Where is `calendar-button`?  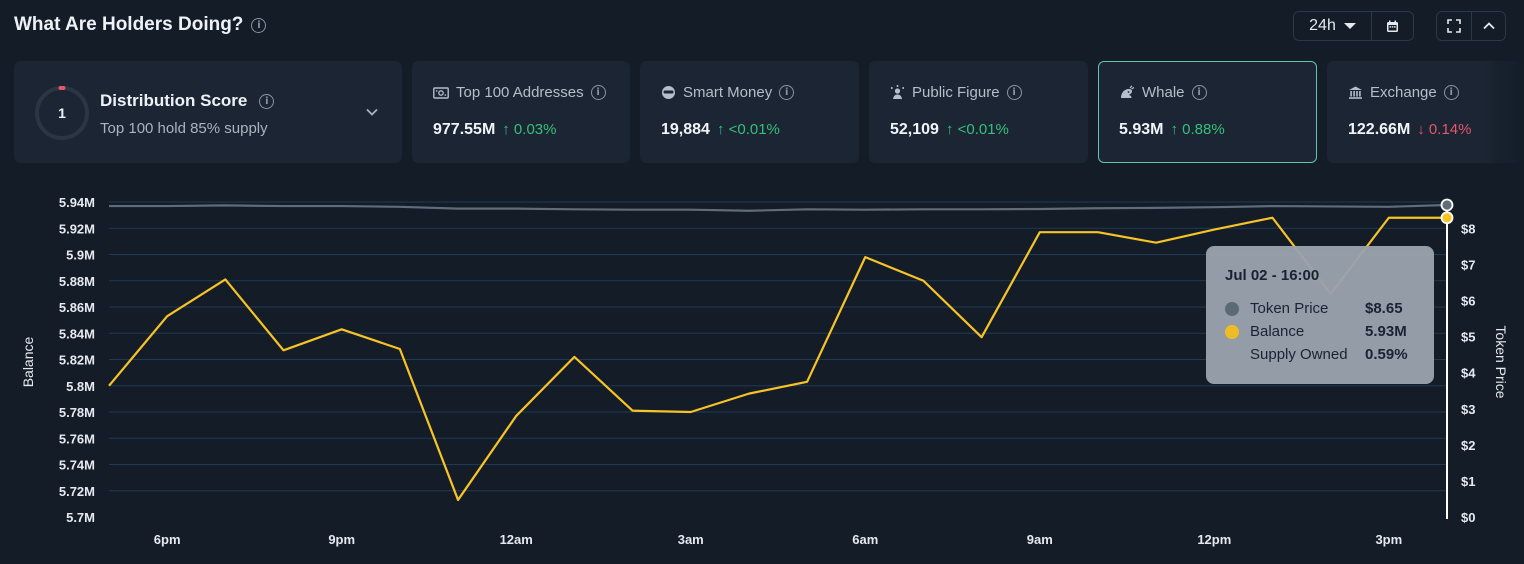 calendar-button is located at coordinates (1392, 26).